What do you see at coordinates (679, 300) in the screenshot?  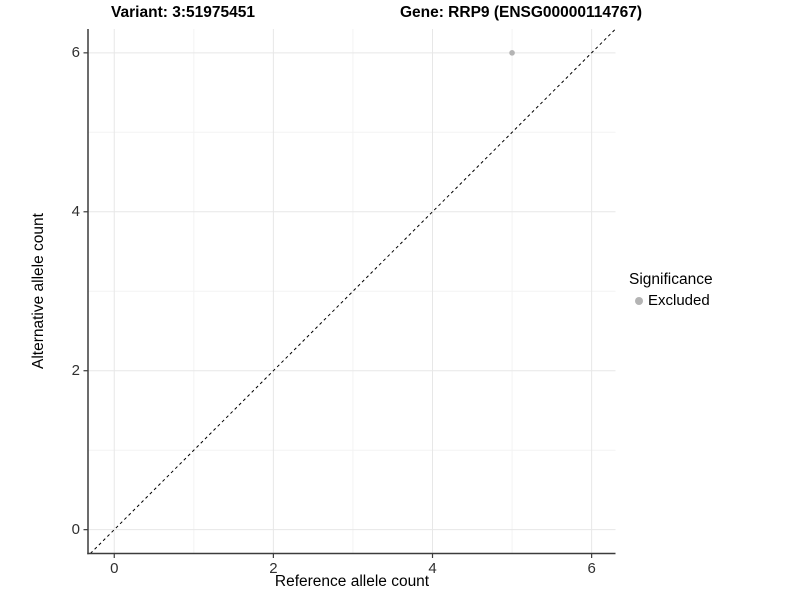 I see `legend-item-label: Excluded` at bounding box center [679, 300].